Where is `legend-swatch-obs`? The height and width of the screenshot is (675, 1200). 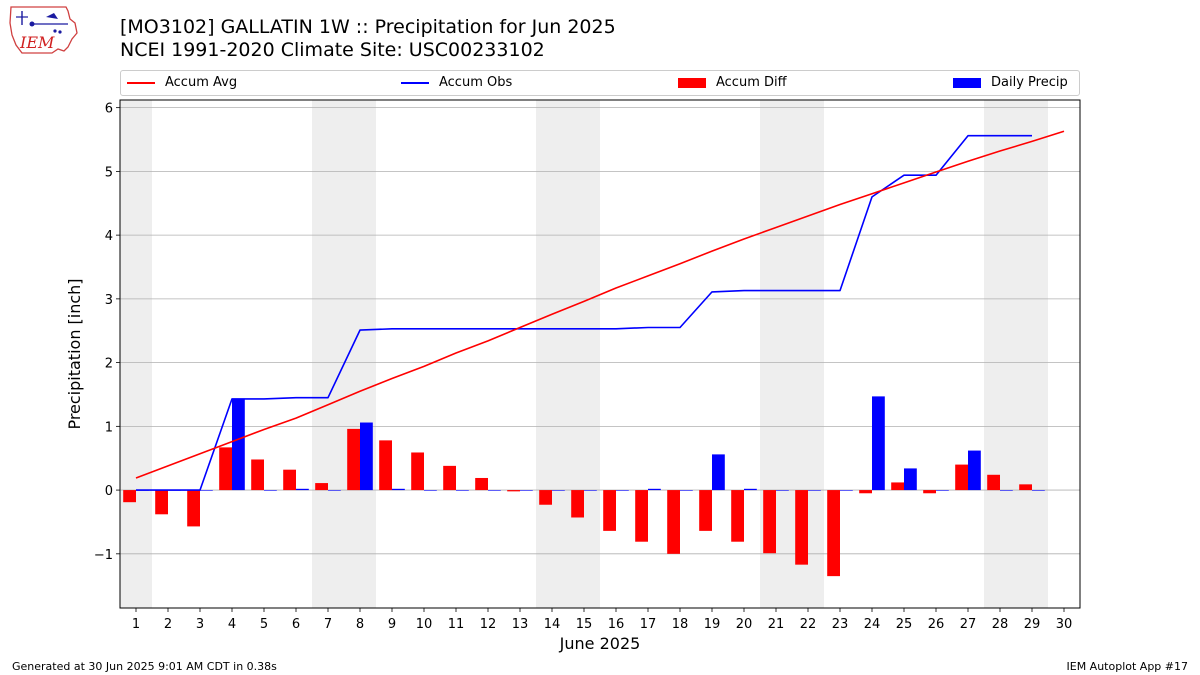
legend-swatch-obs is located at coordinates (415, 82).